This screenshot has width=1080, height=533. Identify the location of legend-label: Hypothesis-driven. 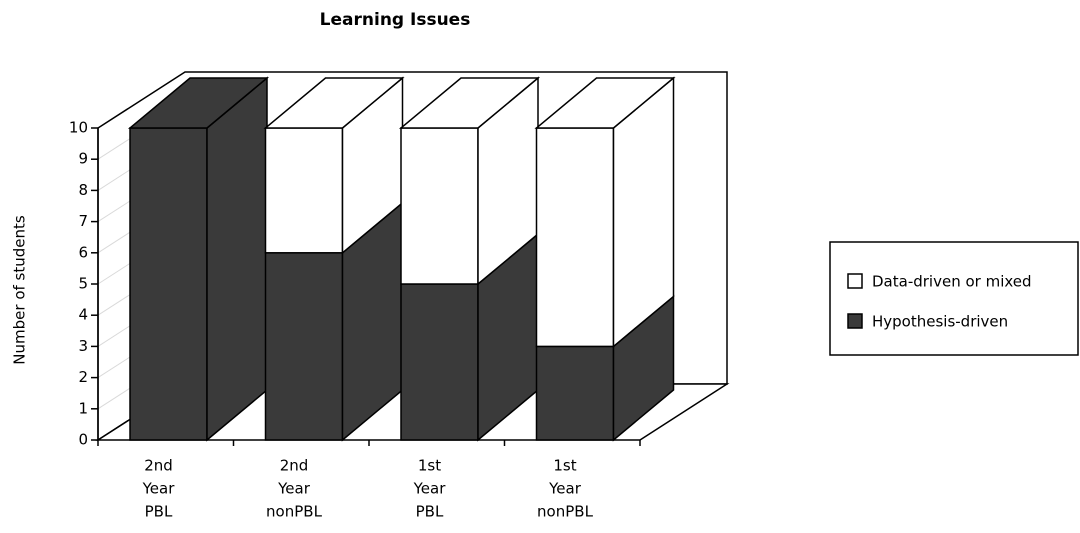
(940, 322).